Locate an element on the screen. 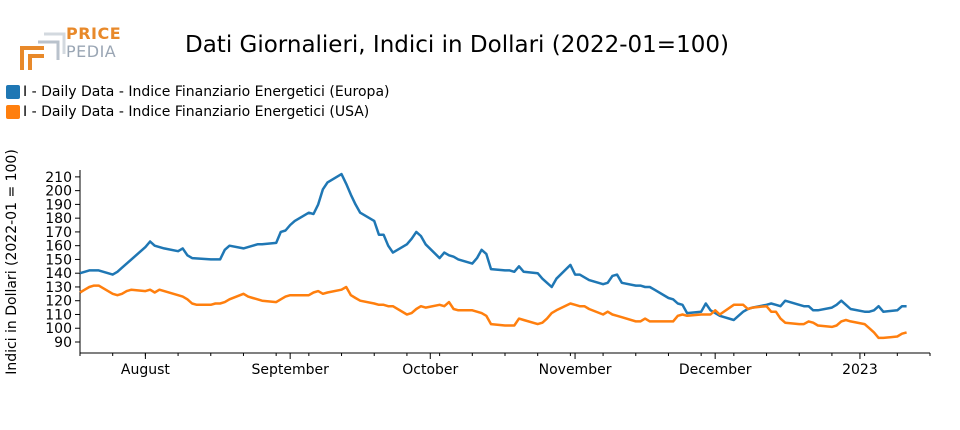 The width and height of the screenshot is (960, 430). x-tick-label: October is located at coordinates (430, 370).